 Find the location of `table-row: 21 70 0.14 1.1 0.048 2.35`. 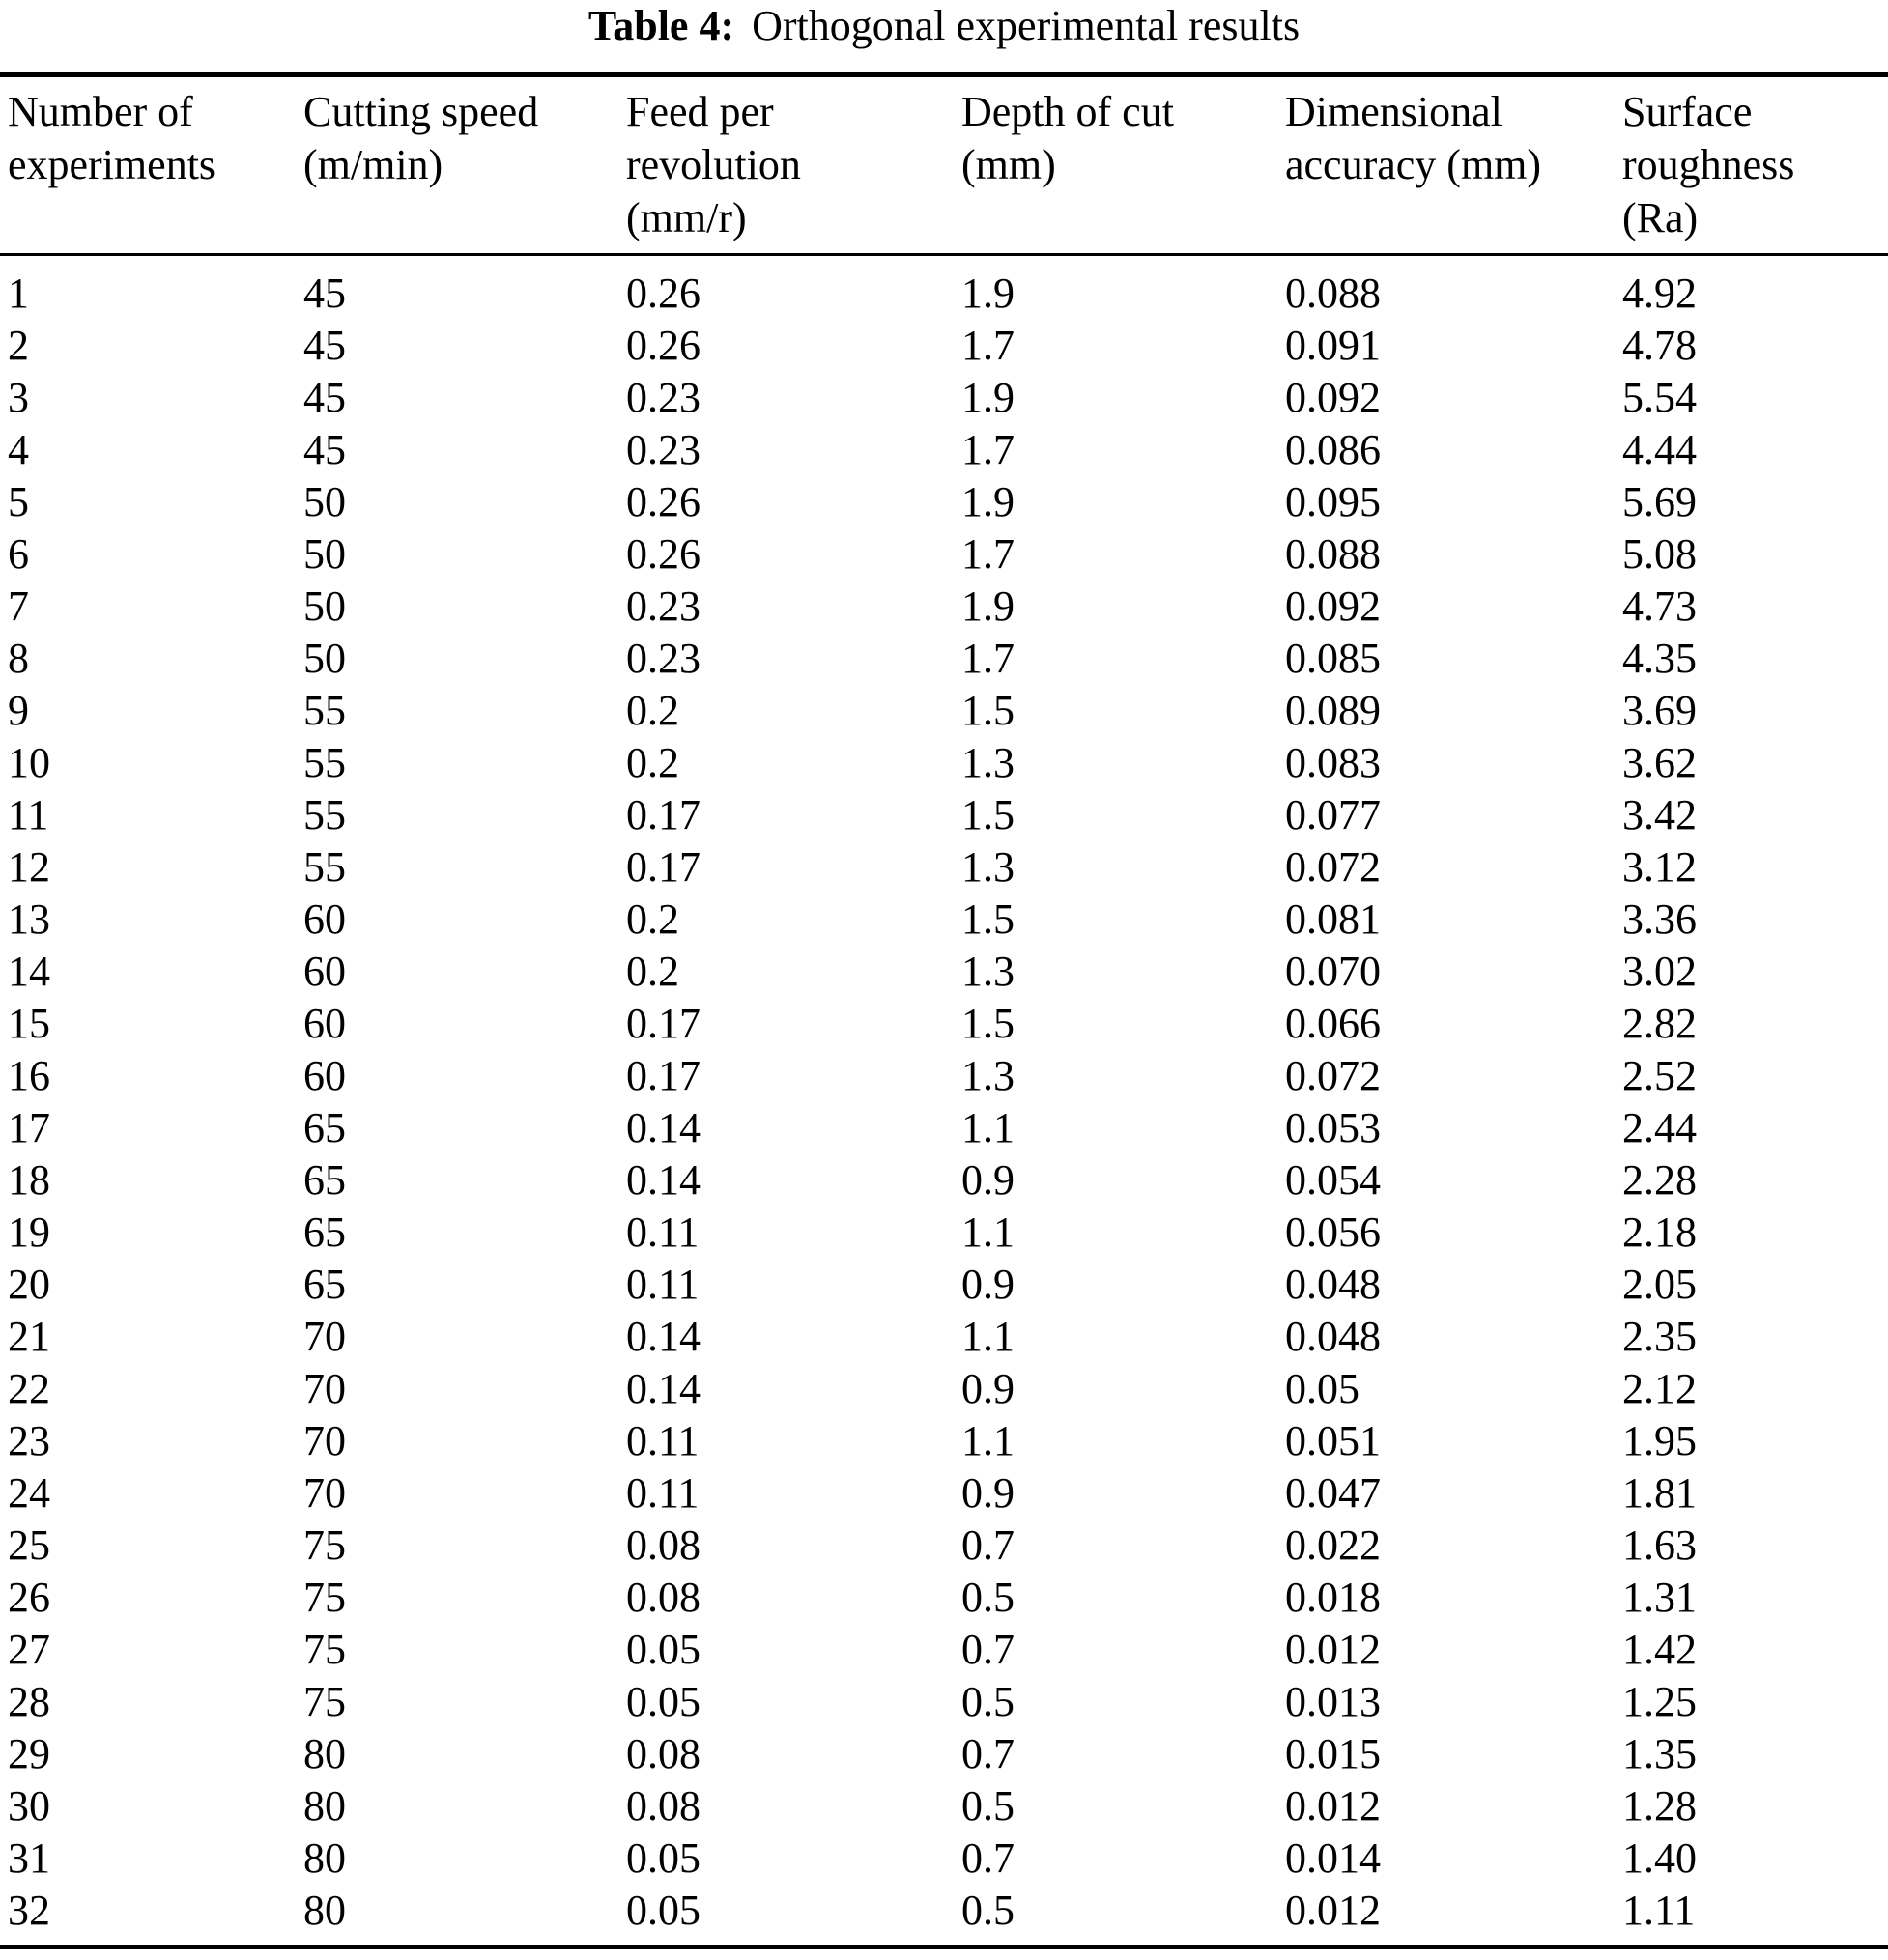

table-row: 21 70 0.14 1.1 0.048 2.35 is located at coordinates (944, 1337).